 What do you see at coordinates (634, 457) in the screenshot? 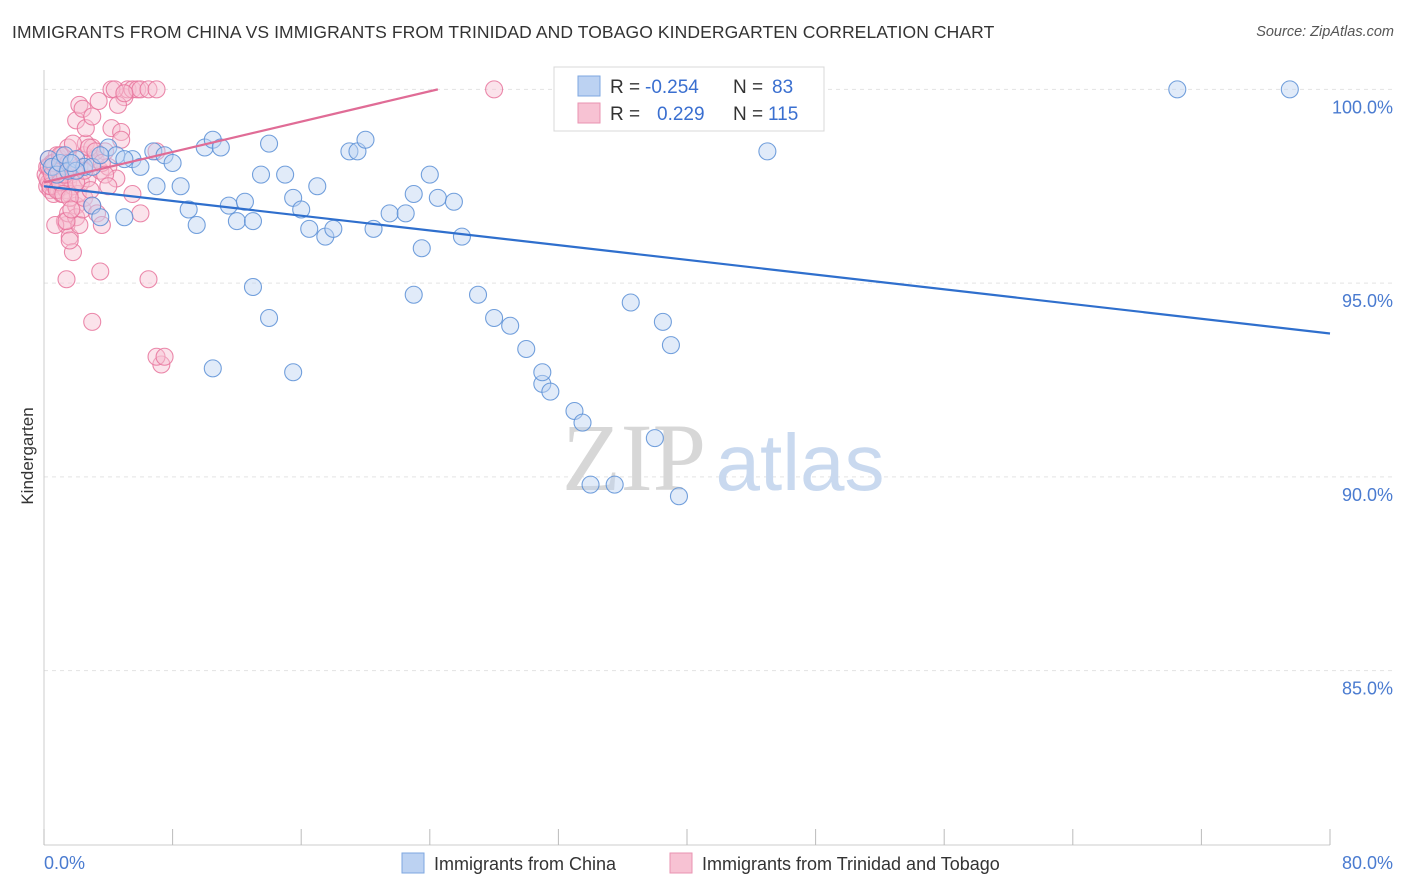
I see `watermark-zip: ZIP` at bounding box center [634, 457].